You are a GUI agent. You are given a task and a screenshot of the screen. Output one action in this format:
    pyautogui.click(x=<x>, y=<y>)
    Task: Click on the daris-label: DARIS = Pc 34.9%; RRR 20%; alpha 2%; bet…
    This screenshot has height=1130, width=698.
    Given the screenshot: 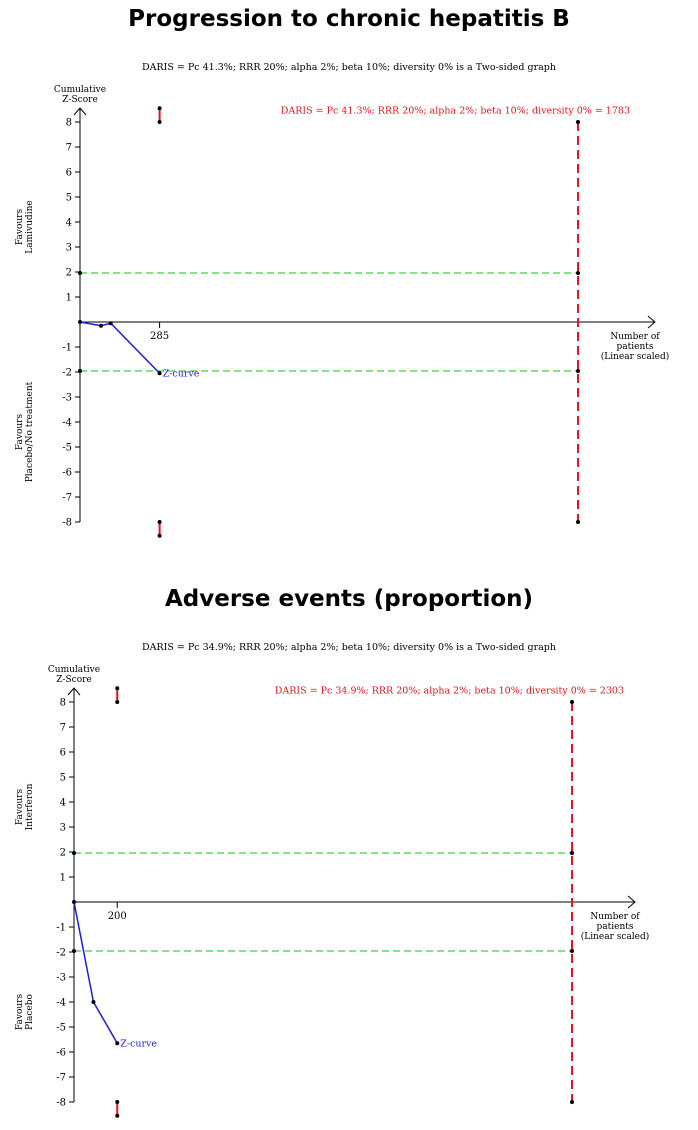 What is the action you would take?
    pyautogui.click(x=449, y=690)
    